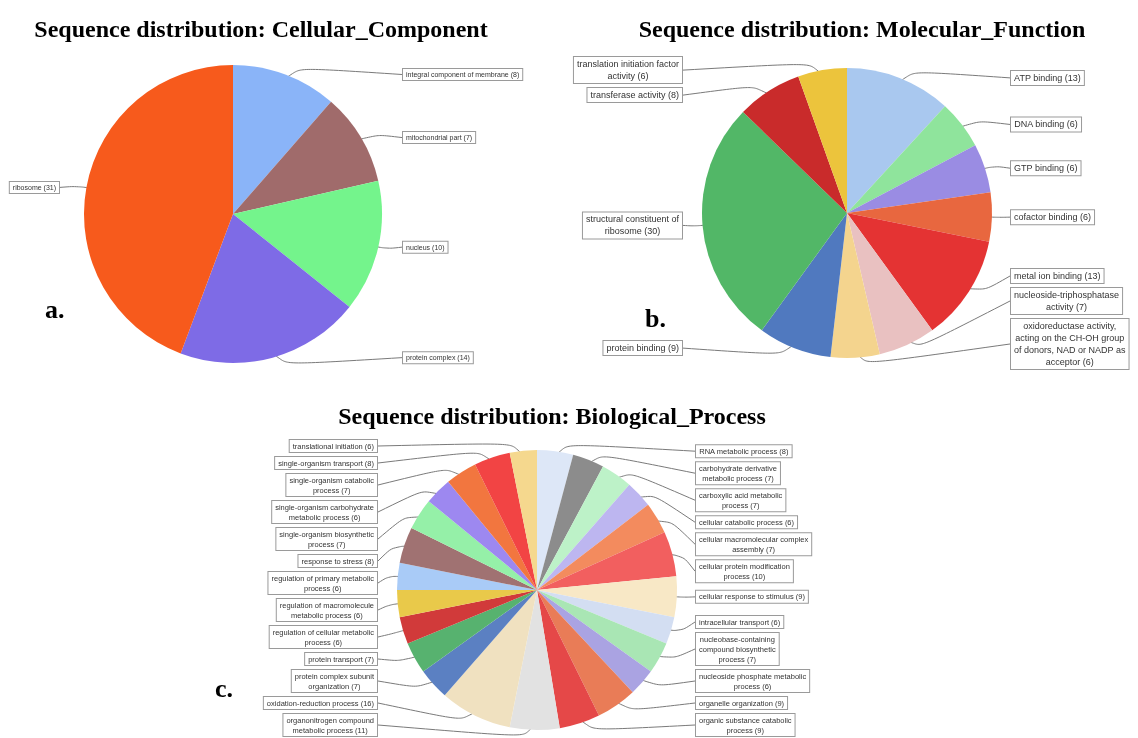 The image size is (1138, 738). What do you see at coordinates (1047, 77) in the screenshot?
I see `slice-label: ATP binding (13)` at bounding box center [1047, 77].